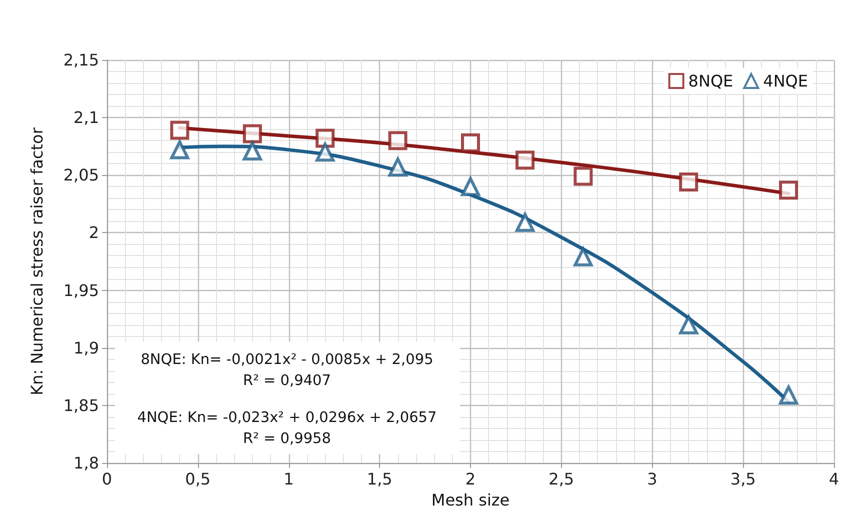  What do you see at coordinates (81, 175) in the screenshot?
I see `y-tick-label: 2,05` at bounding box center [81, 175].